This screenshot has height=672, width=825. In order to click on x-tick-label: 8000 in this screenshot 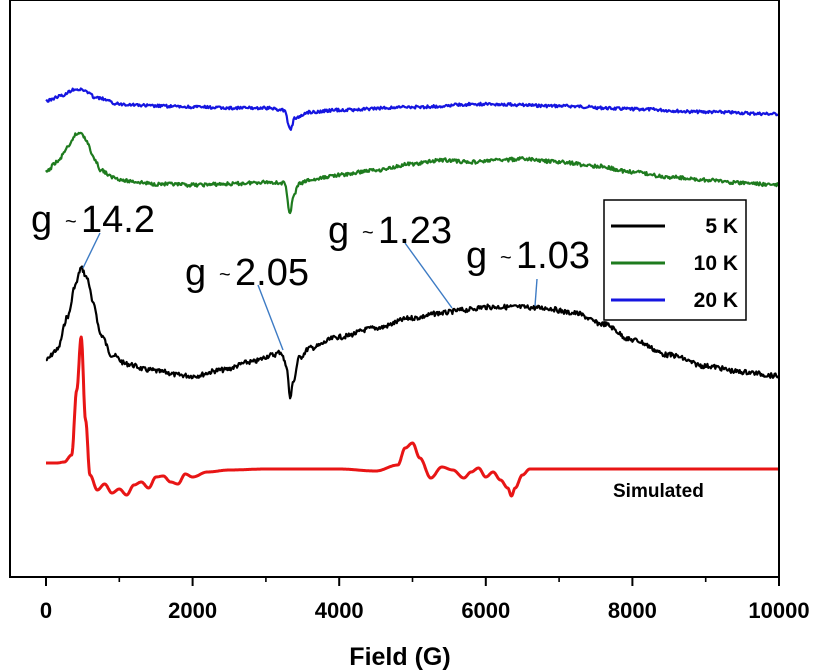, I will do `click(632, 610)`.